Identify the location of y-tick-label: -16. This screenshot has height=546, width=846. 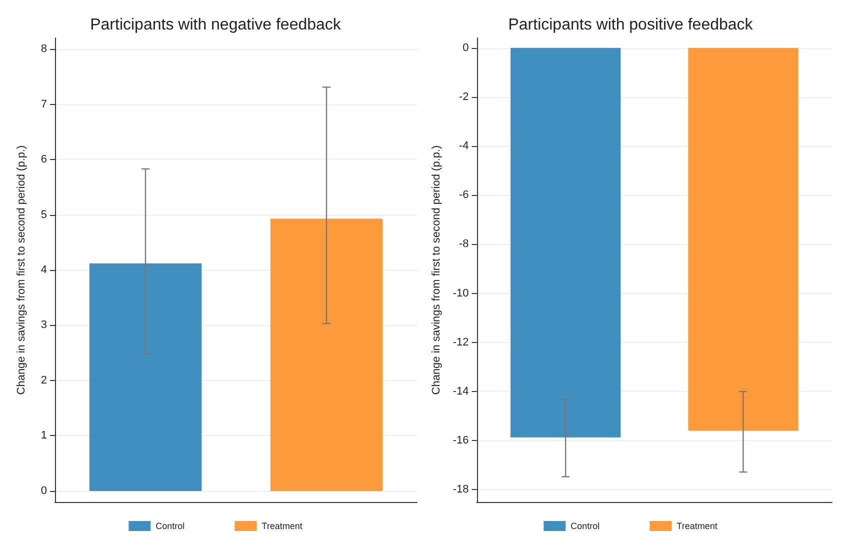
(460, 440).